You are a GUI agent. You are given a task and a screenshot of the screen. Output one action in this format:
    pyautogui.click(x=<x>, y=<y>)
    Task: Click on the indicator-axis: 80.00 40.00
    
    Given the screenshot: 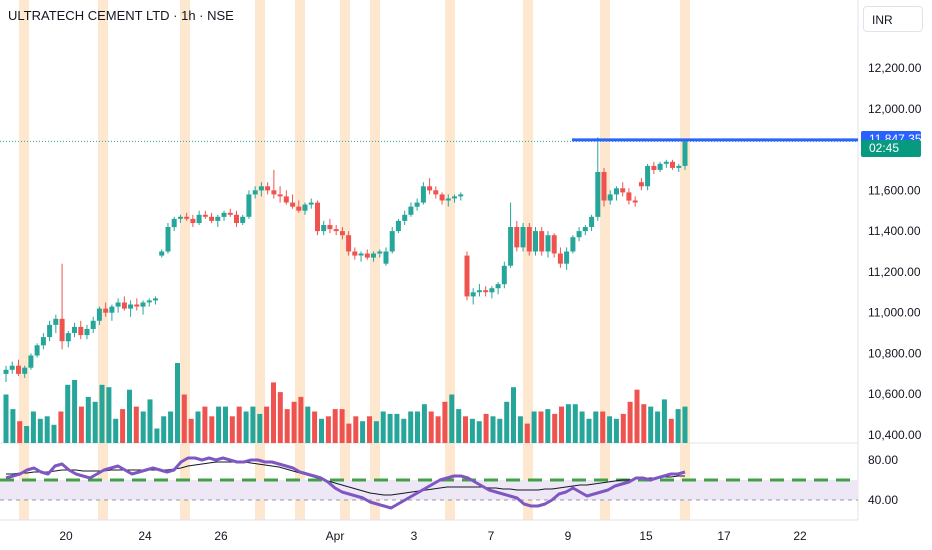 What is the action you would take?
    pyautogui.click(x=883, y=480)
    